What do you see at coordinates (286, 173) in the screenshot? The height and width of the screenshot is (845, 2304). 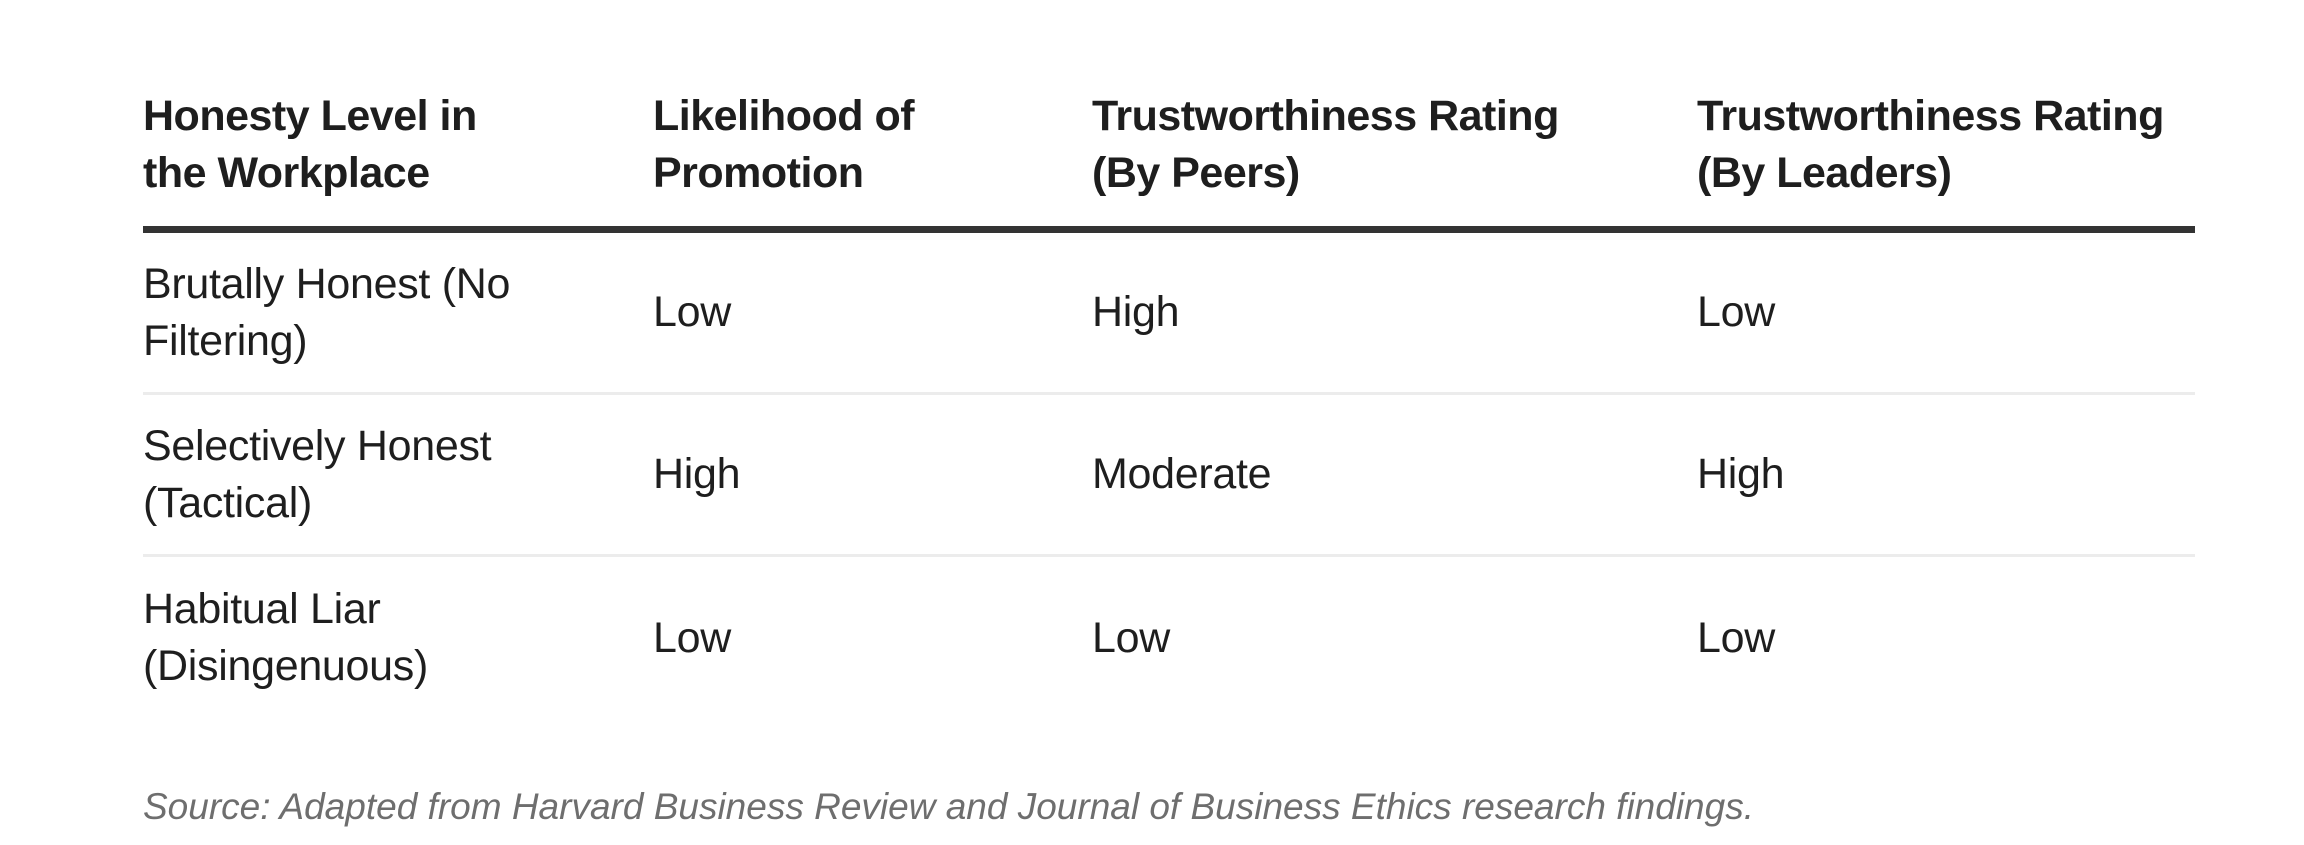 I see `header-line: the Workplace` at bounding box center [286, 173].